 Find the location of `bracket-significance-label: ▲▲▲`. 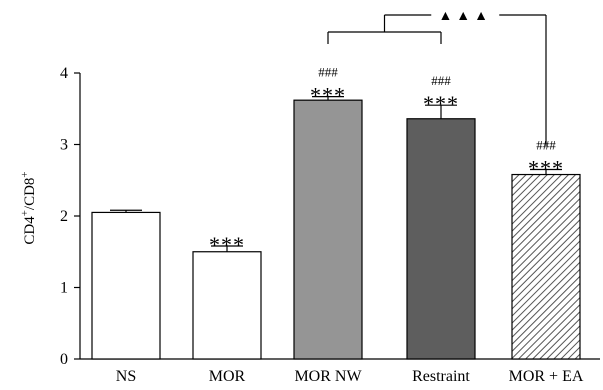

bracket-significance-label: ▲▲▲ is located at coordinates (465, 16).